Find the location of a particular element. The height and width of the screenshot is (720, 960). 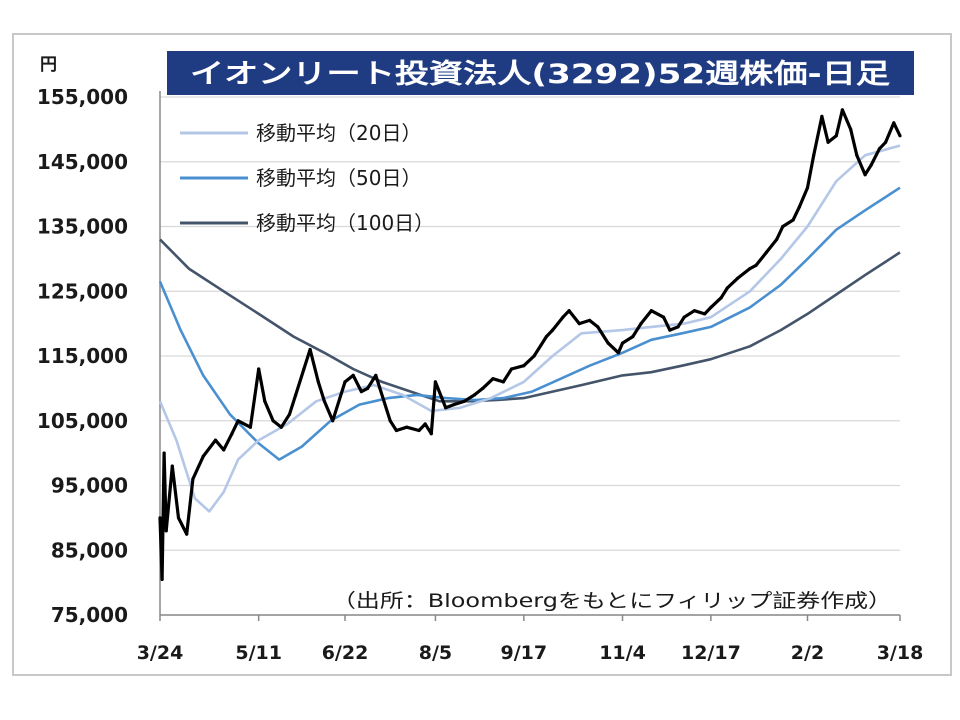

title-banner is located at coordinates (540, 73).